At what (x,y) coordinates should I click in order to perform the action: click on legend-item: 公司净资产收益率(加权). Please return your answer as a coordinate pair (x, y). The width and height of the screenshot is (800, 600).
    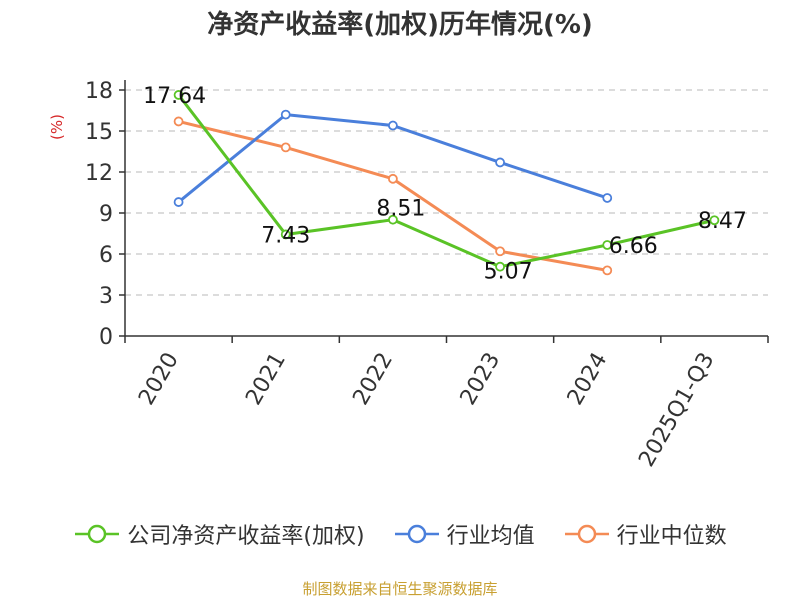
    Looking at the image, I should click on (219, 534).